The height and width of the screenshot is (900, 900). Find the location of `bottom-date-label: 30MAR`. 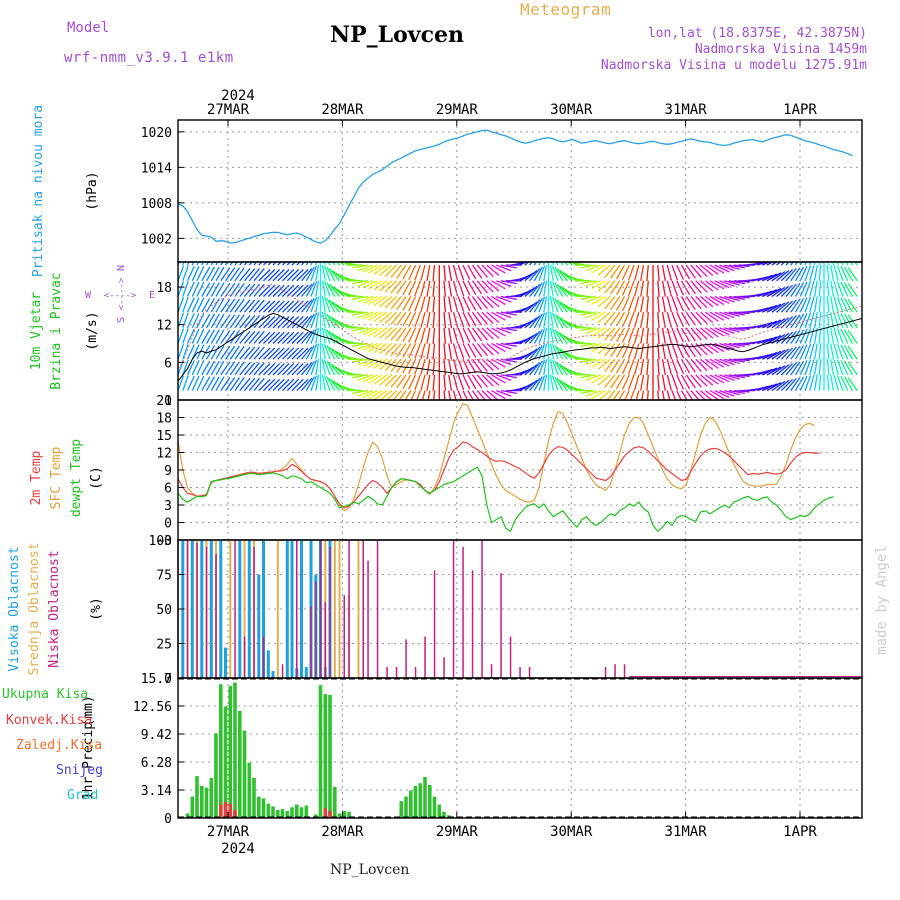

bottom-date-label: 30MAR is located at coordinates (571, 832).